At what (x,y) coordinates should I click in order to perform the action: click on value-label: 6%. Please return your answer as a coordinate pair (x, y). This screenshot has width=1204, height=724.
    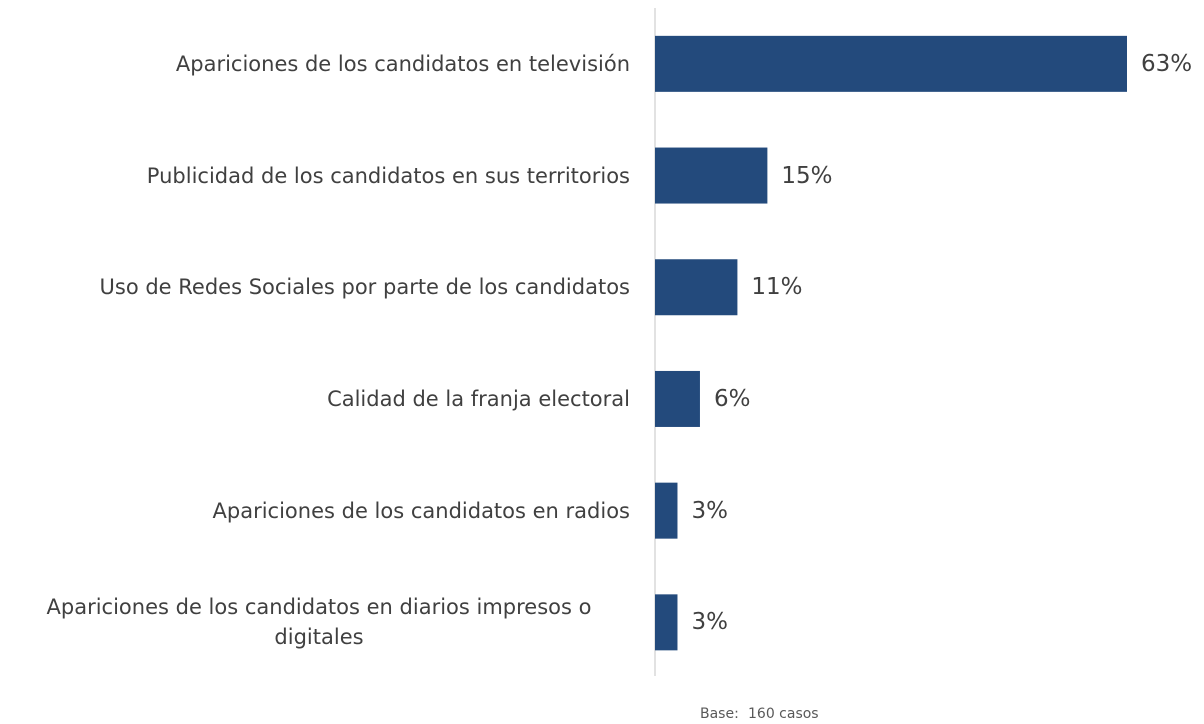
    Looking at the image, I should click on (732, 398).